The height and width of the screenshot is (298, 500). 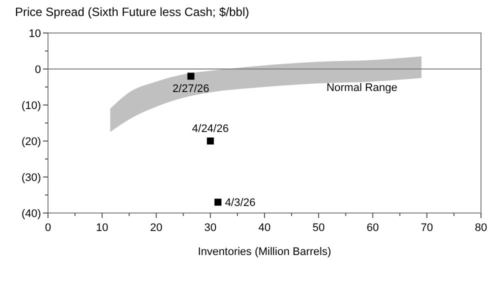 What do you see at coordinates (132, 12) in the screenshot?
I see `chart-title: Price Spread (Sixth Future less Cash; $/bbl)` at bounding box center [132, 12].